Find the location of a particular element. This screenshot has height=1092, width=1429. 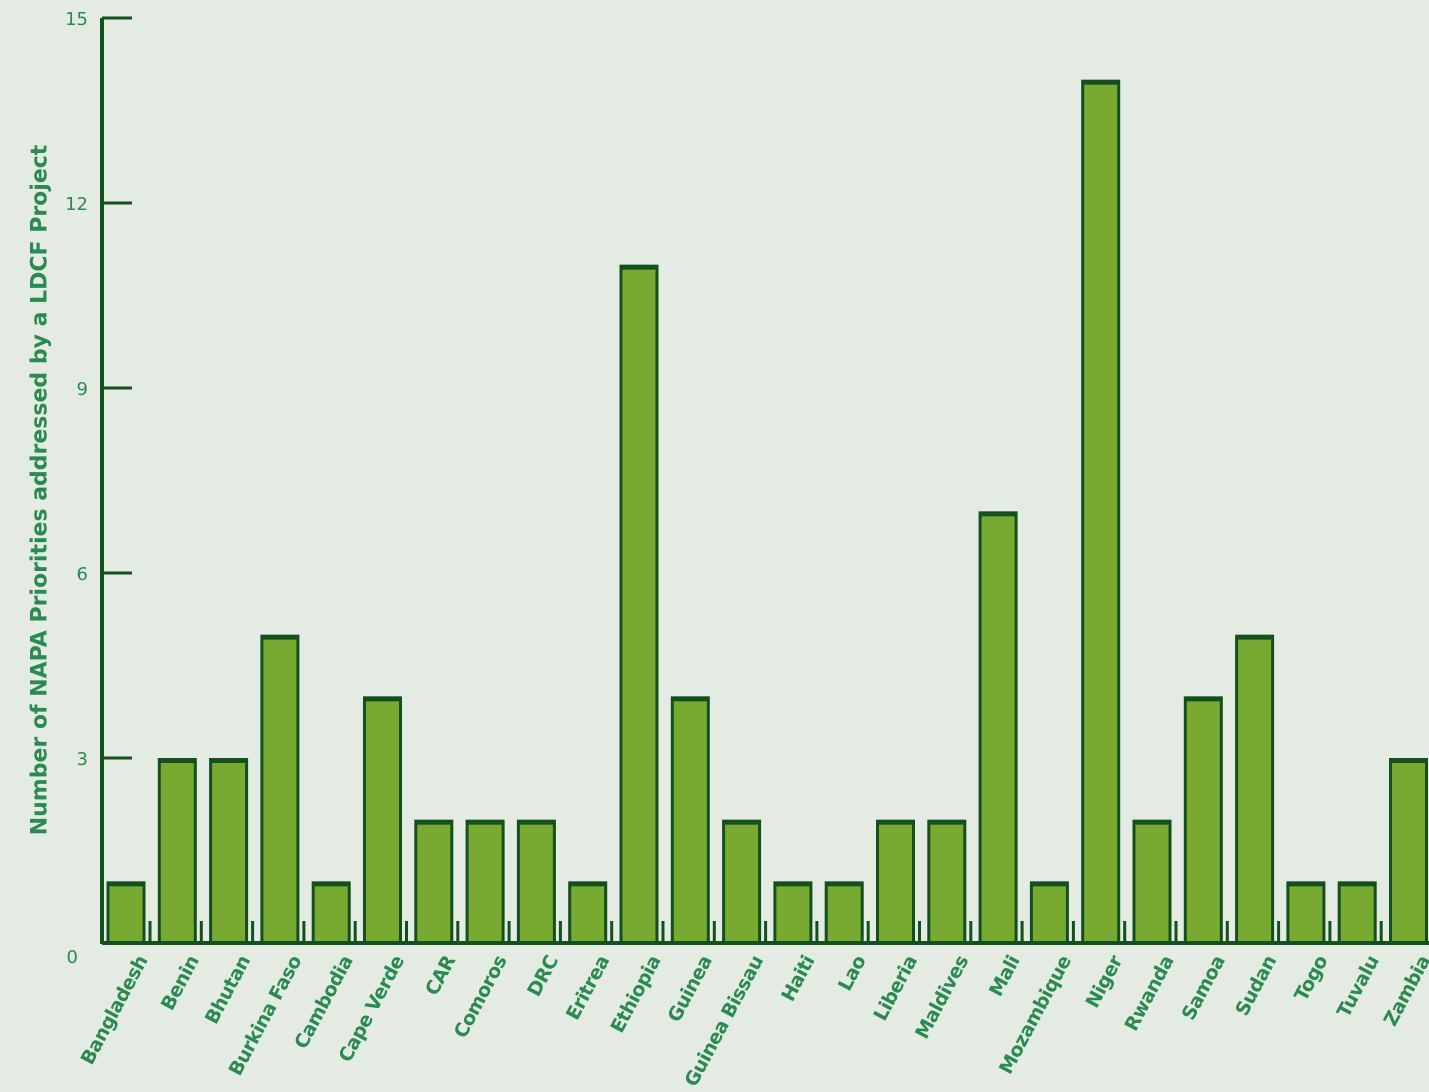

x-tick-label: Eritrea is located at coordinates (588, 988).